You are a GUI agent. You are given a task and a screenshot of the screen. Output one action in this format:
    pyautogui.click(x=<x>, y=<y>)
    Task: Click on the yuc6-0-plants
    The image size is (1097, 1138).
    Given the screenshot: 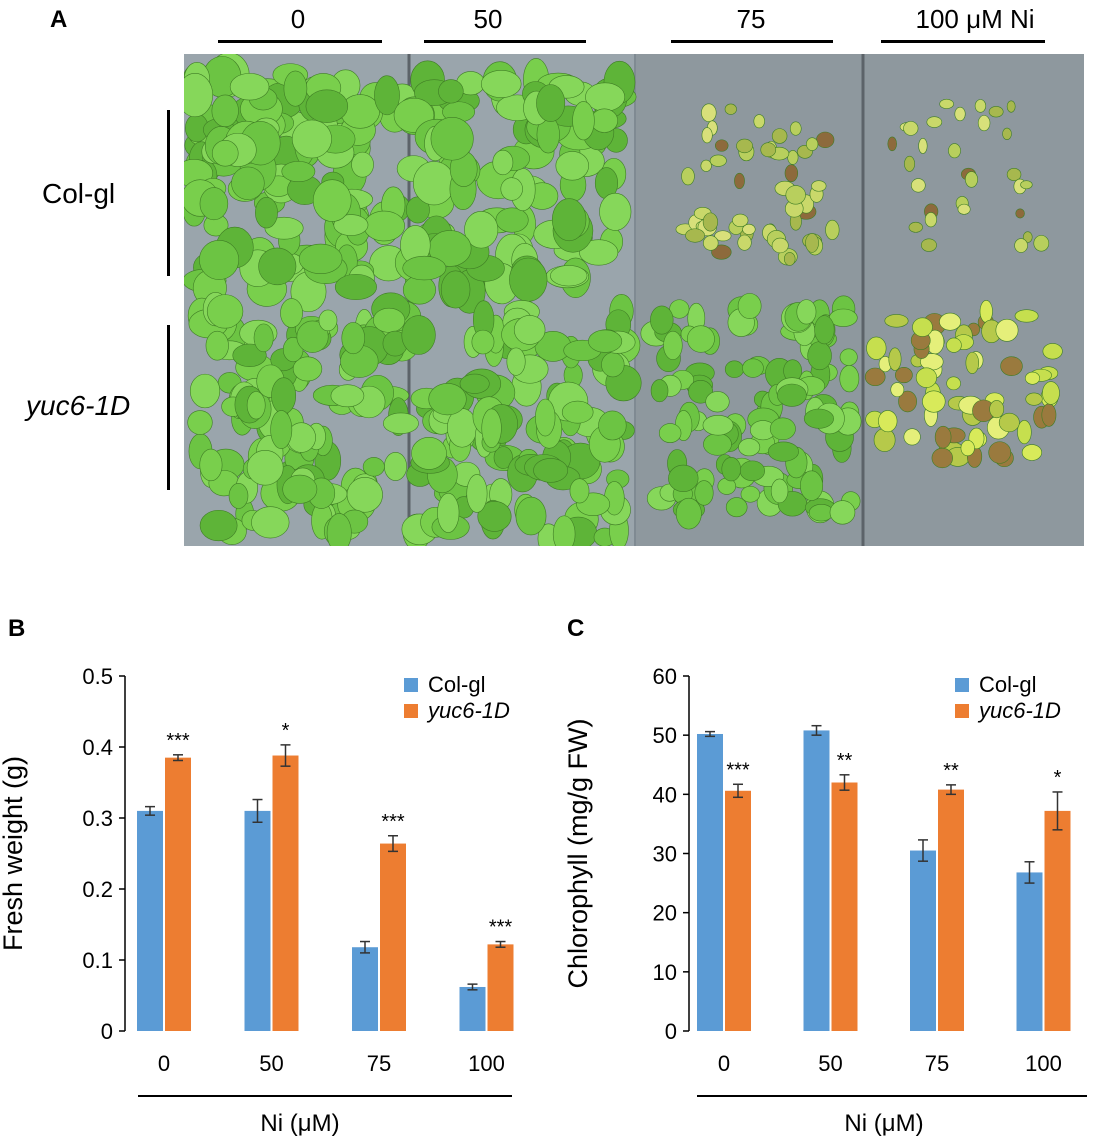 What is the action you would take?
    pyautogui.click(x=304, y=419)
    